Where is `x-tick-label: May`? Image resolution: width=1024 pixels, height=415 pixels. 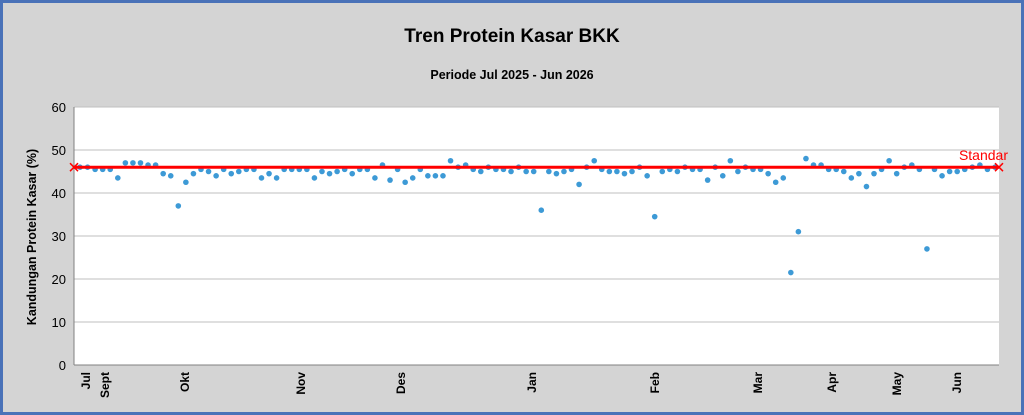
x-tick-label: May is located at coordinates (897, 384).